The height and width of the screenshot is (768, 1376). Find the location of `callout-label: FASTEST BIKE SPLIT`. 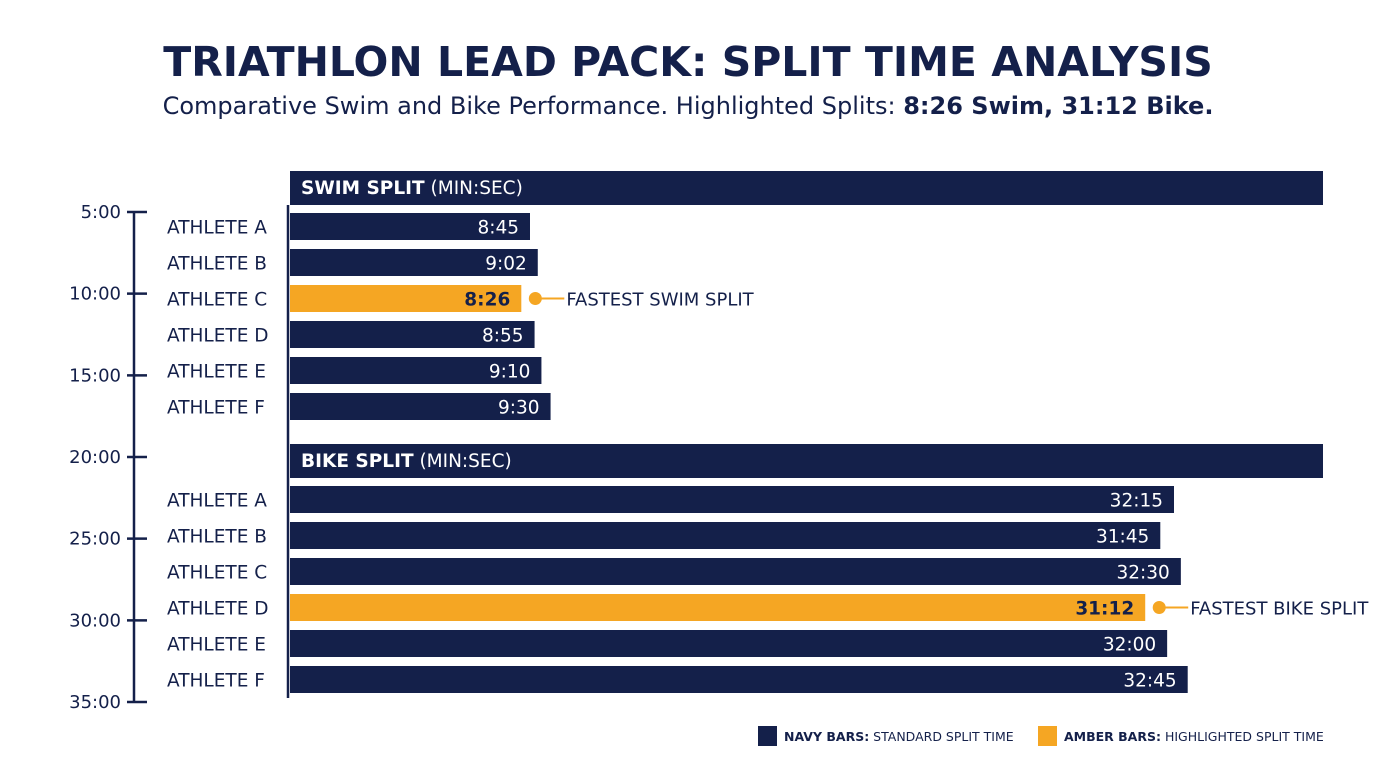

callout-label: FASTEST BIKE SPLIT is located at coordinates (1279, 609).